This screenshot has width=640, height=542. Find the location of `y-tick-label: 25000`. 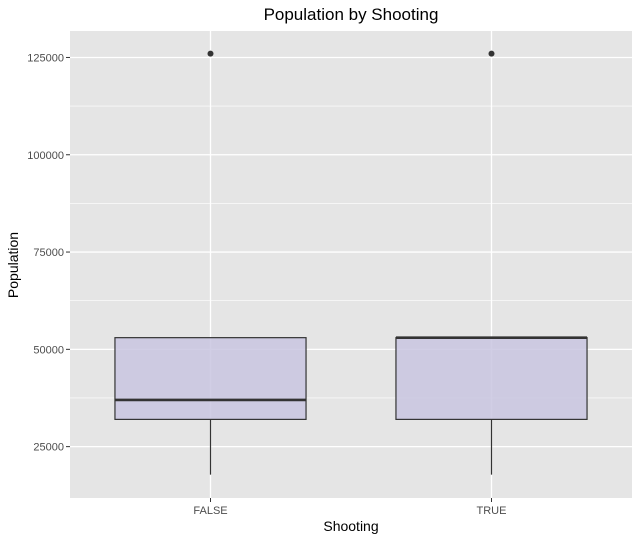

y-tick-label: 25000 is located at coordinates (48, 448).